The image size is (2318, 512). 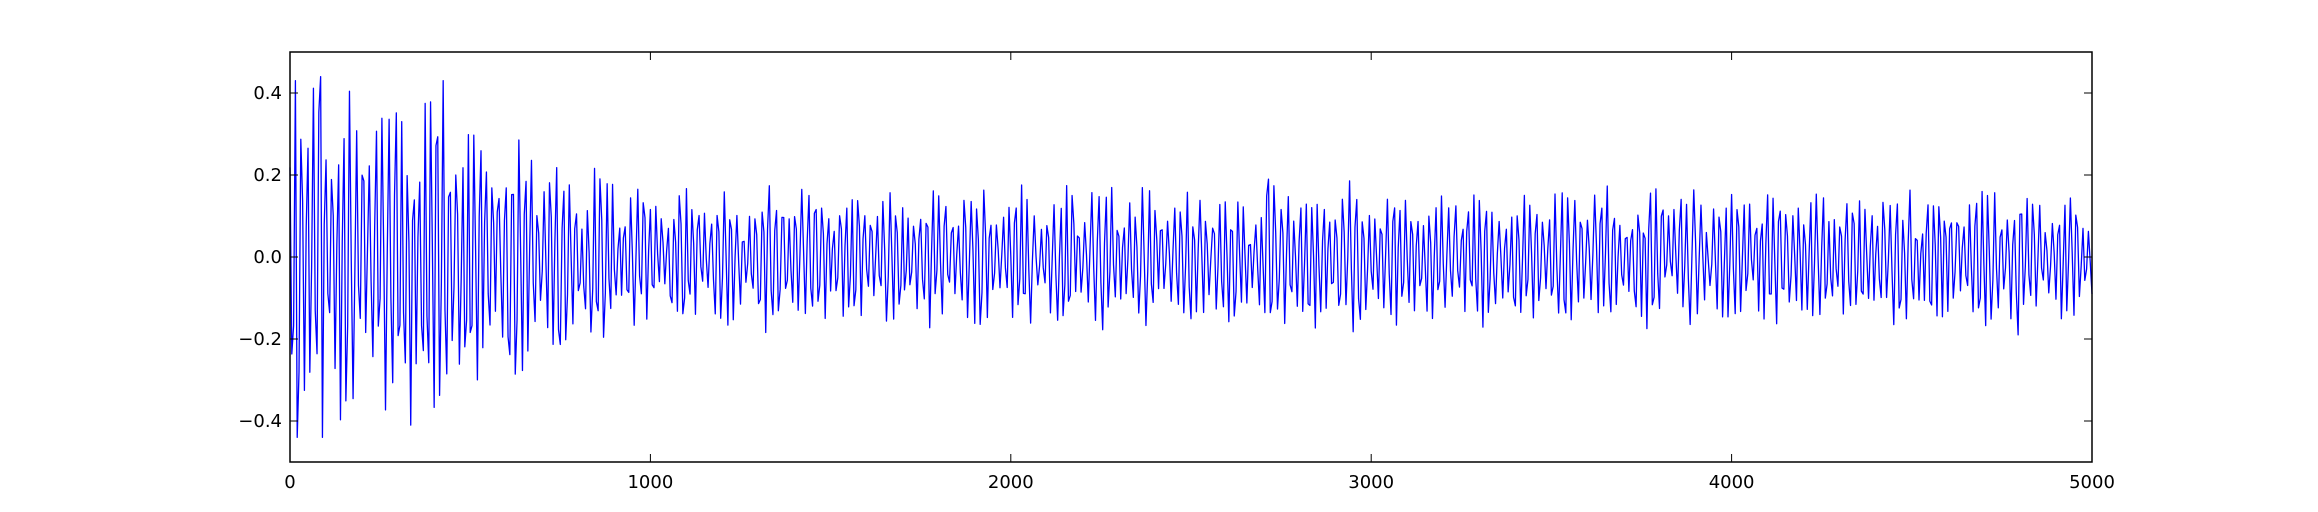 What do you see at coordinates (289, 482) in the screenshot?
I see `x-tick-label: 0` at bounding box center [289, 482].